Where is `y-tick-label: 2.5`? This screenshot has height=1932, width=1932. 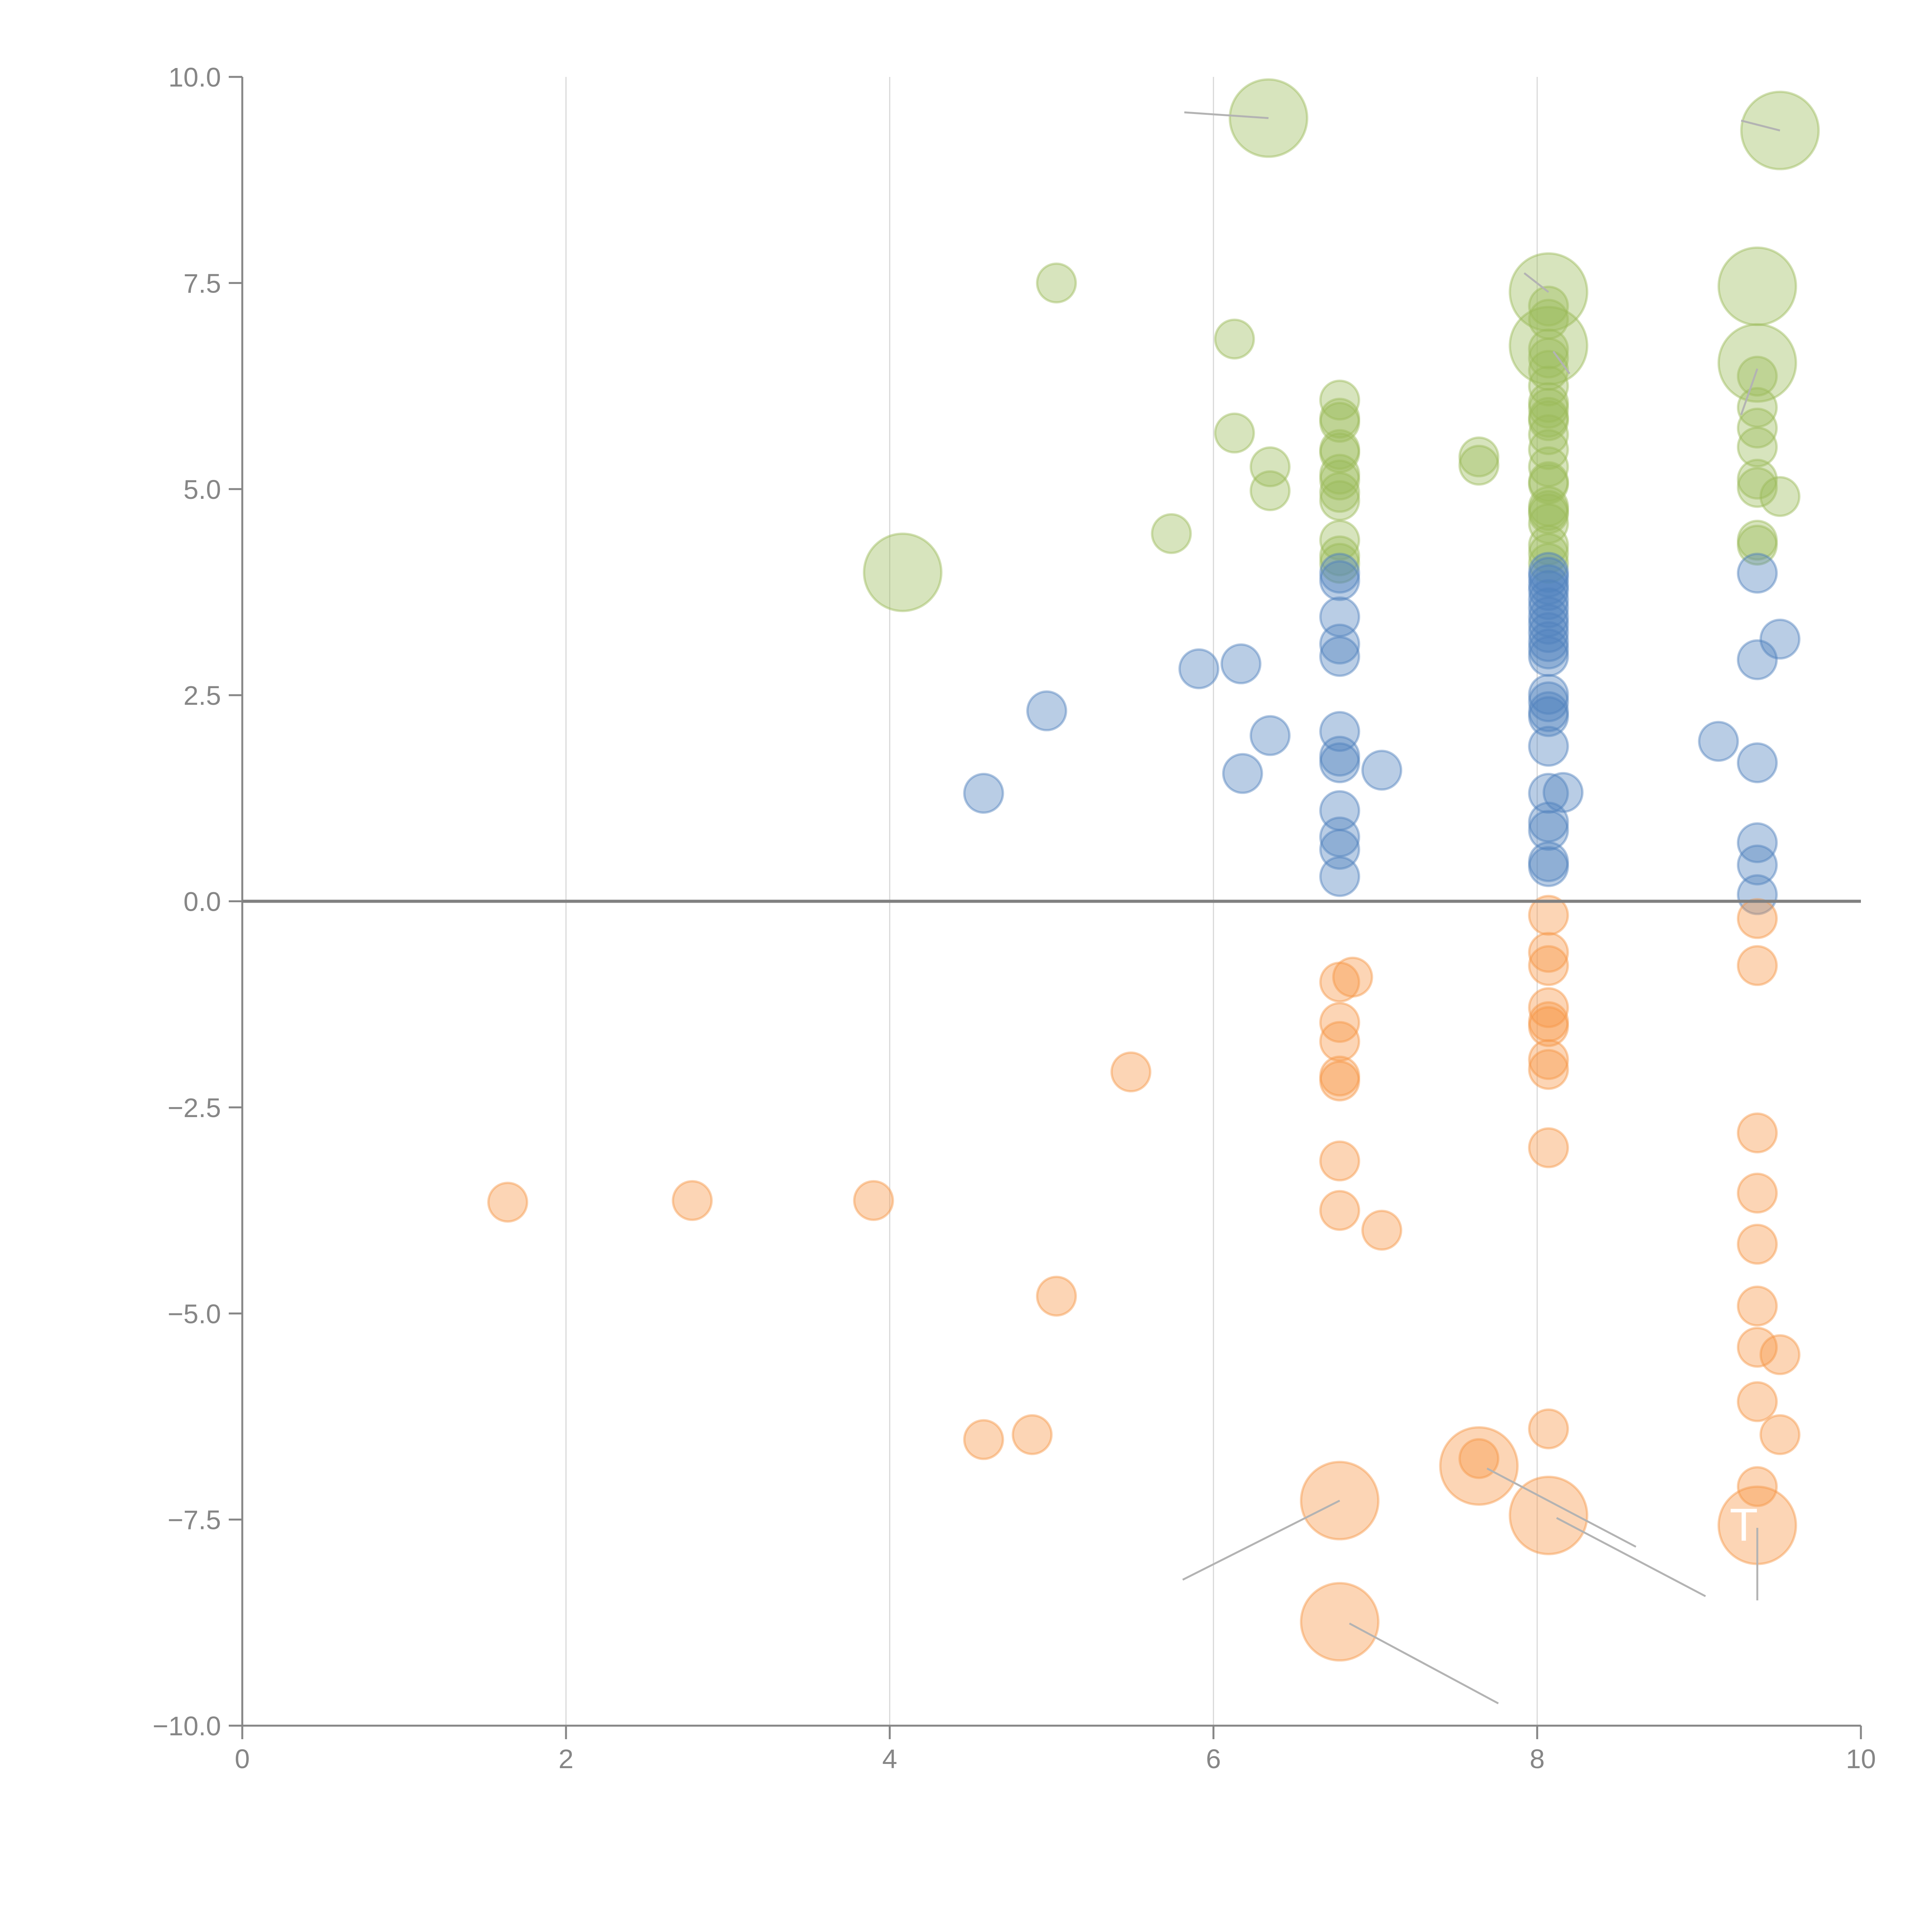 y-tick-label: 2.5 is located at coordinates (202, 695).